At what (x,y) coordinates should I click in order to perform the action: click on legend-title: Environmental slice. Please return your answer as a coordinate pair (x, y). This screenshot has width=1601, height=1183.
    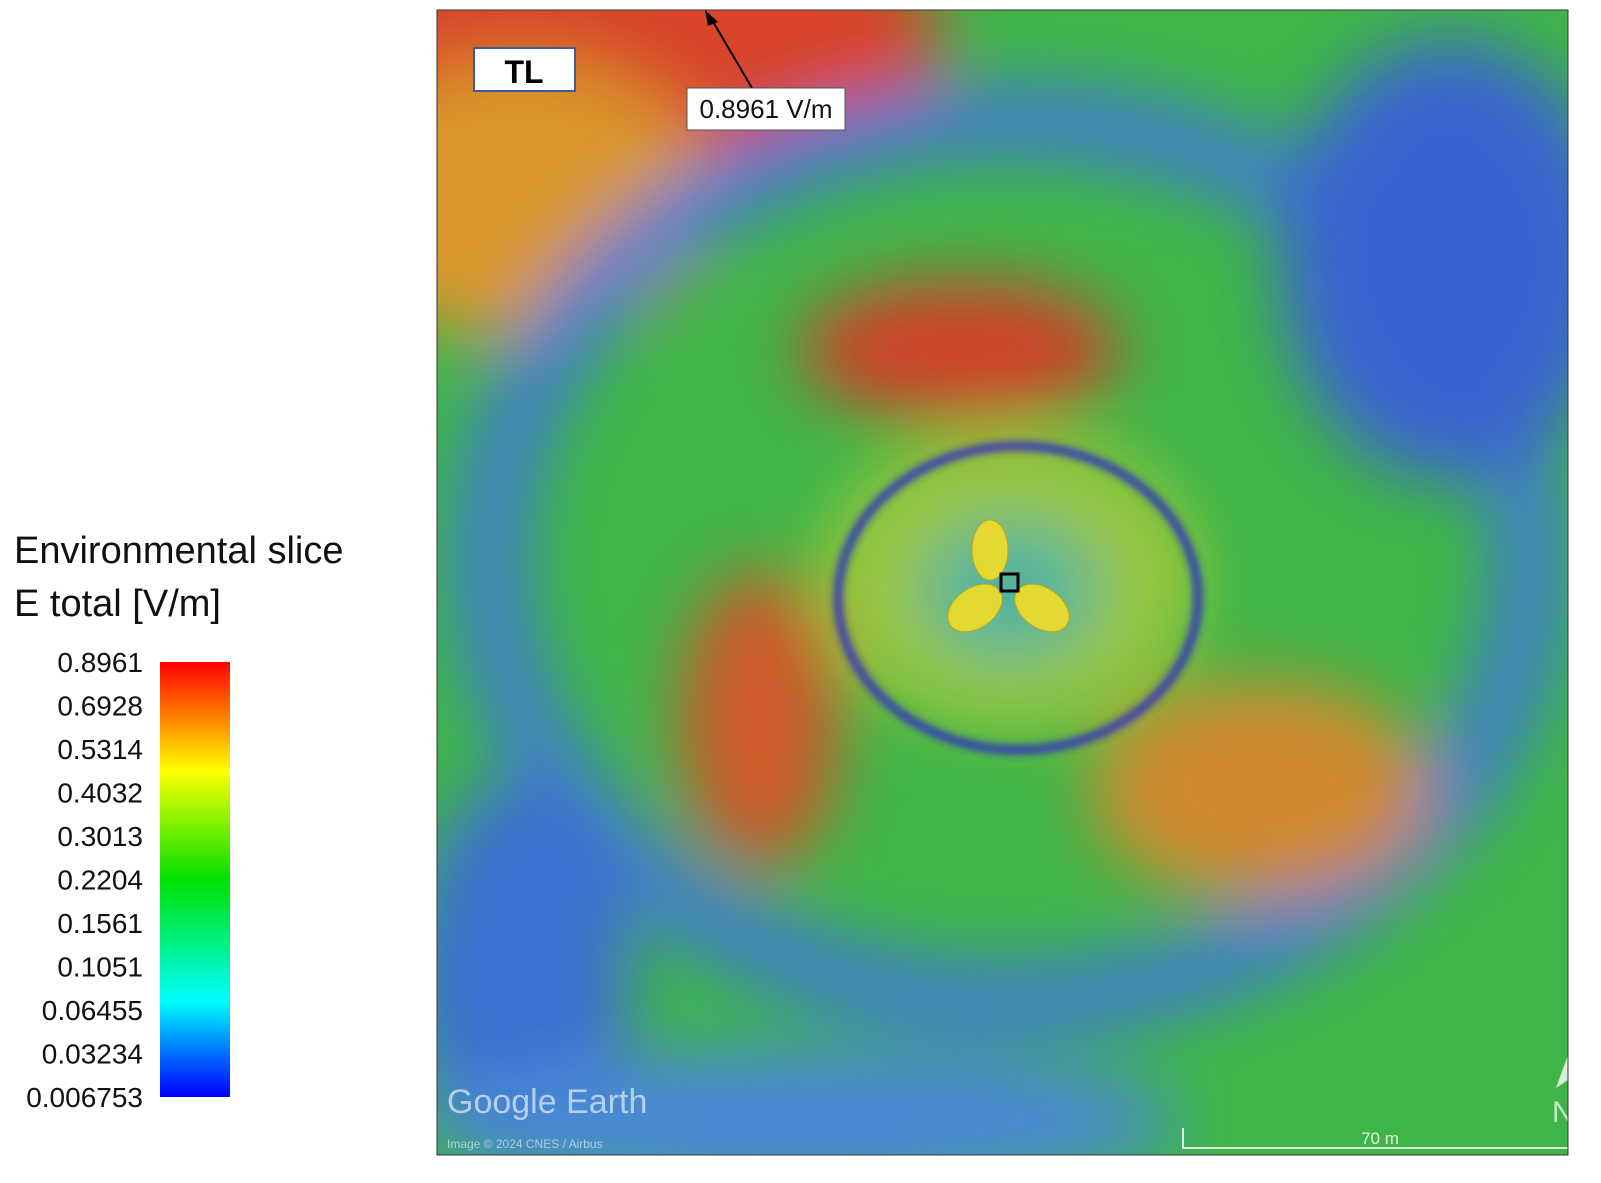
    Looking at the image, I should click on (178, 551).